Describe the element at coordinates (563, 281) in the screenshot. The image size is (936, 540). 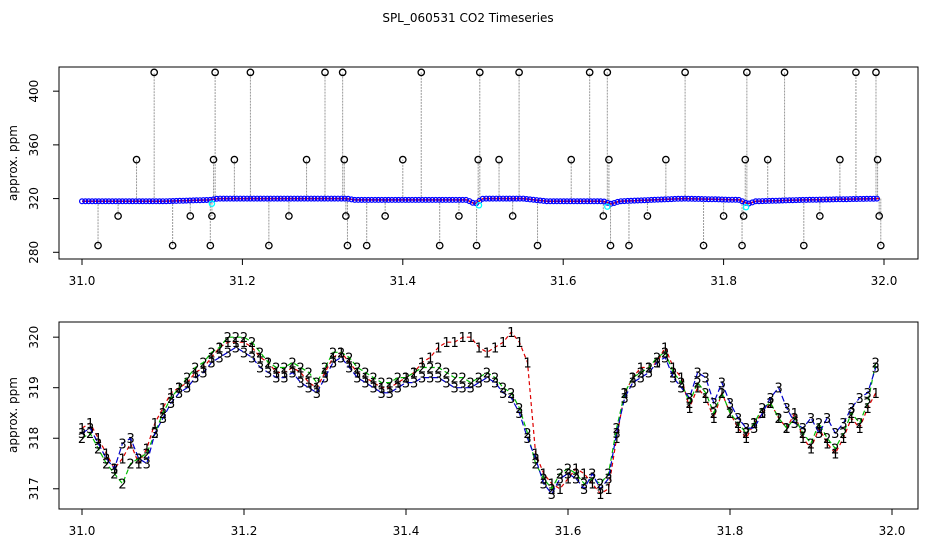
I see `x-tick-label: 31.6` at that location.